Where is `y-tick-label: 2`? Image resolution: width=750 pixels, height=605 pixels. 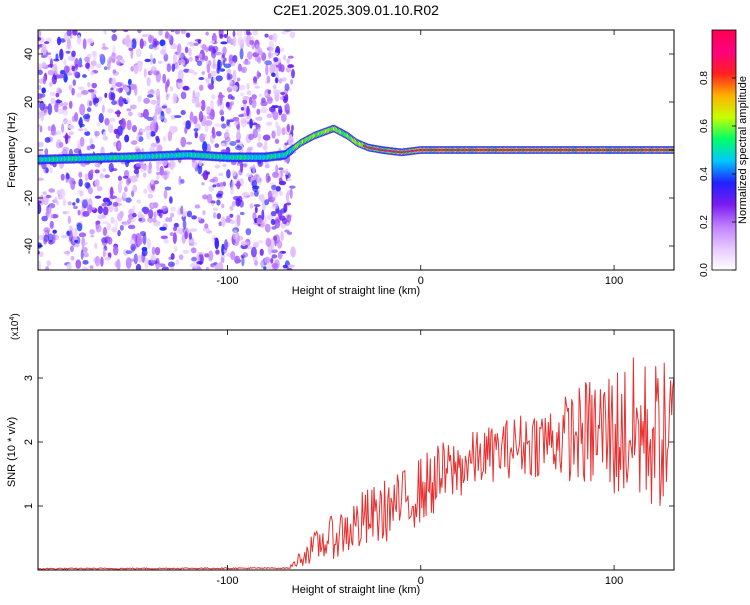 y-tick-label: 2 is located at coordinates (29, 442).